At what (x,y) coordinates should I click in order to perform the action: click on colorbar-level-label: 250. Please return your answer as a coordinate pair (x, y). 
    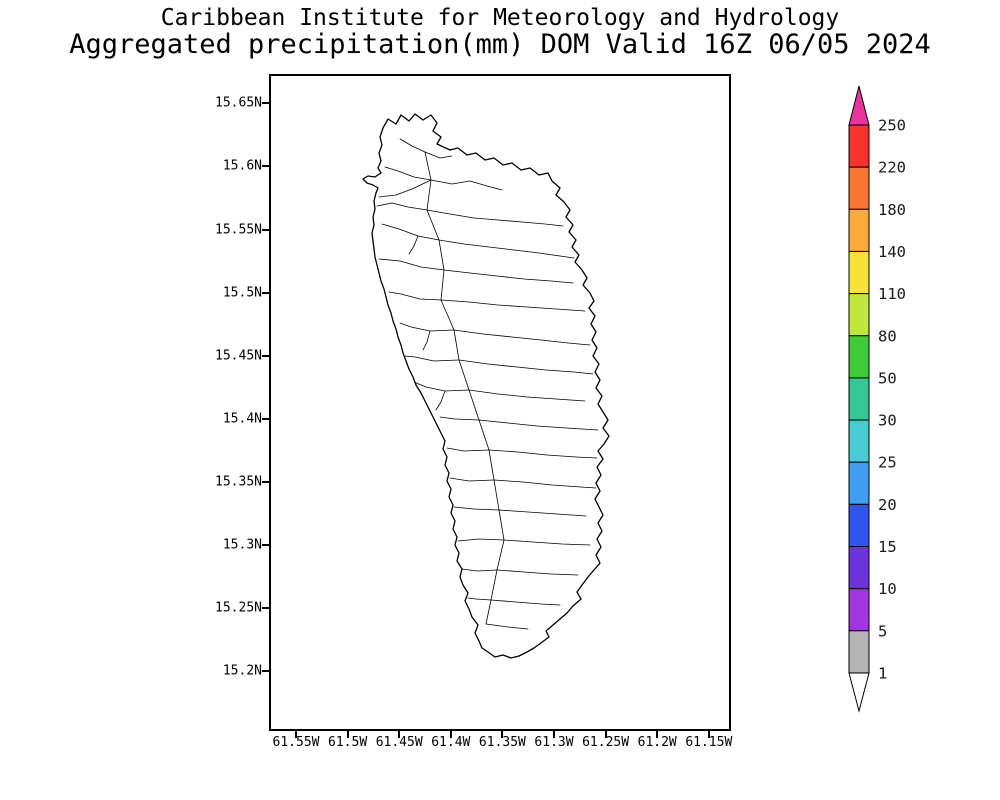
    Looking at the image, I should click on (892, 126).